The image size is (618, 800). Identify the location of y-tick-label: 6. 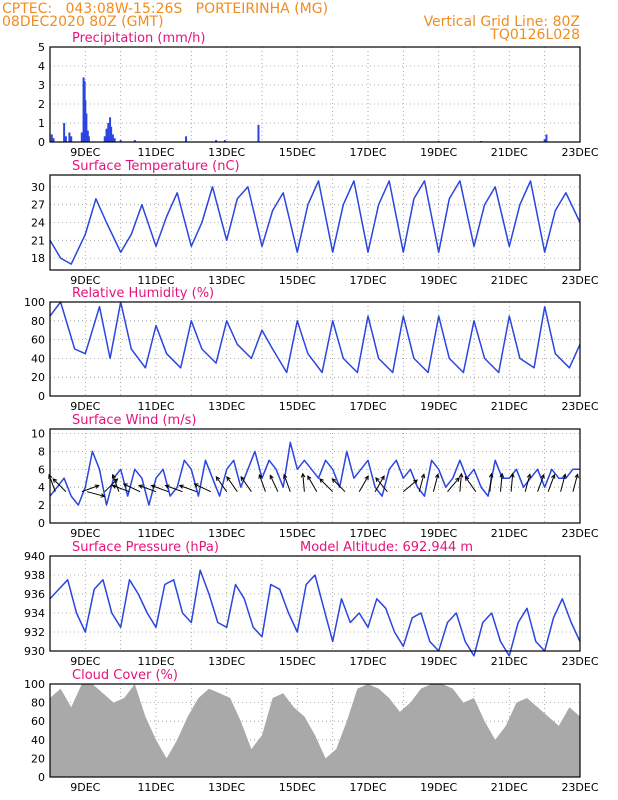
(41, 469).